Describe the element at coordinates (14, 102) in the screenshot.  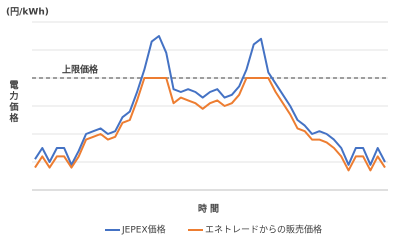
I see `y-axis-label: 電力価格` at that location.